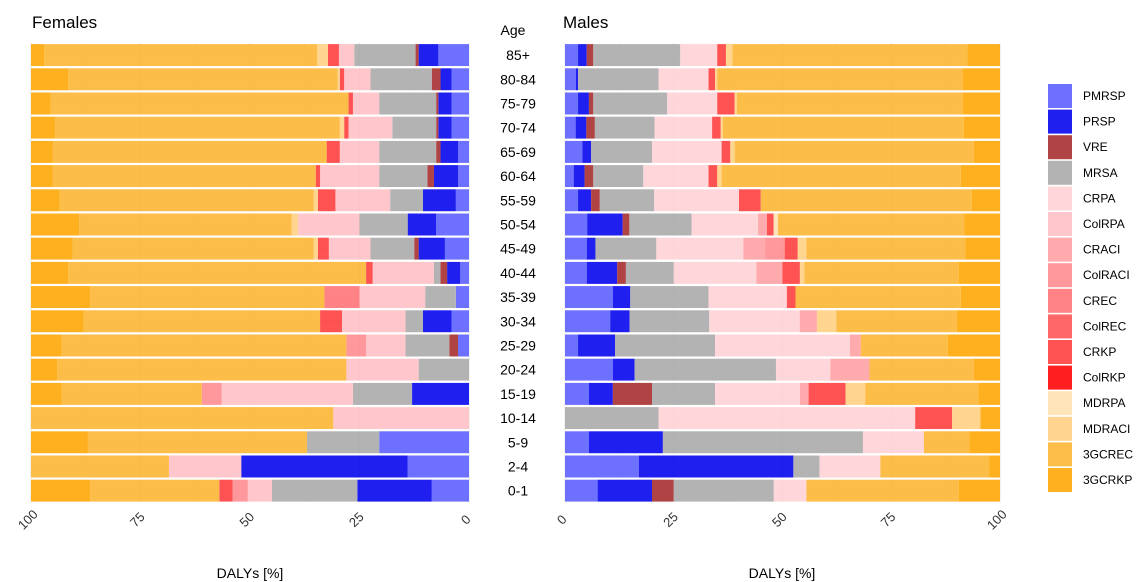 Image resolution: width=1147 pixels, height=582 pixels. What do you see at coordinates (64, 22) in the screenshot?
I see `females-panel-title: Females` at bounding box center [64, 22].